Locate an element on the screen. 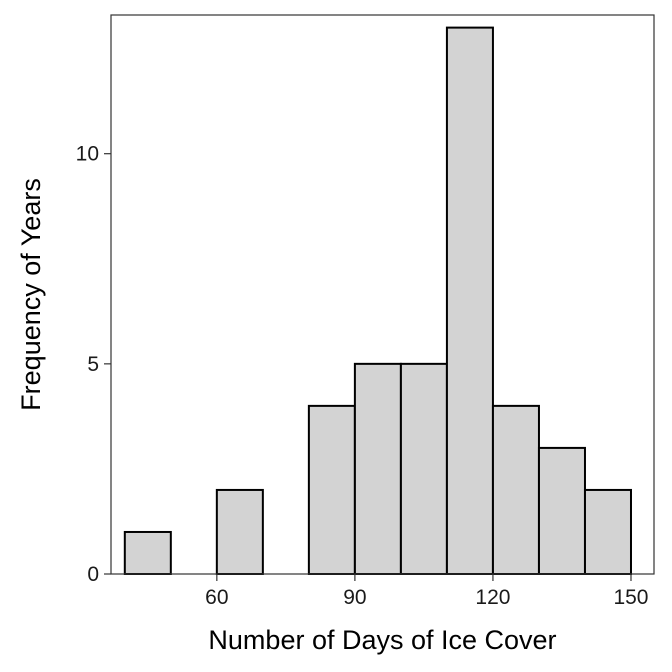  y-axis-title: Frequency of Years is located at coordinates (31, 294).